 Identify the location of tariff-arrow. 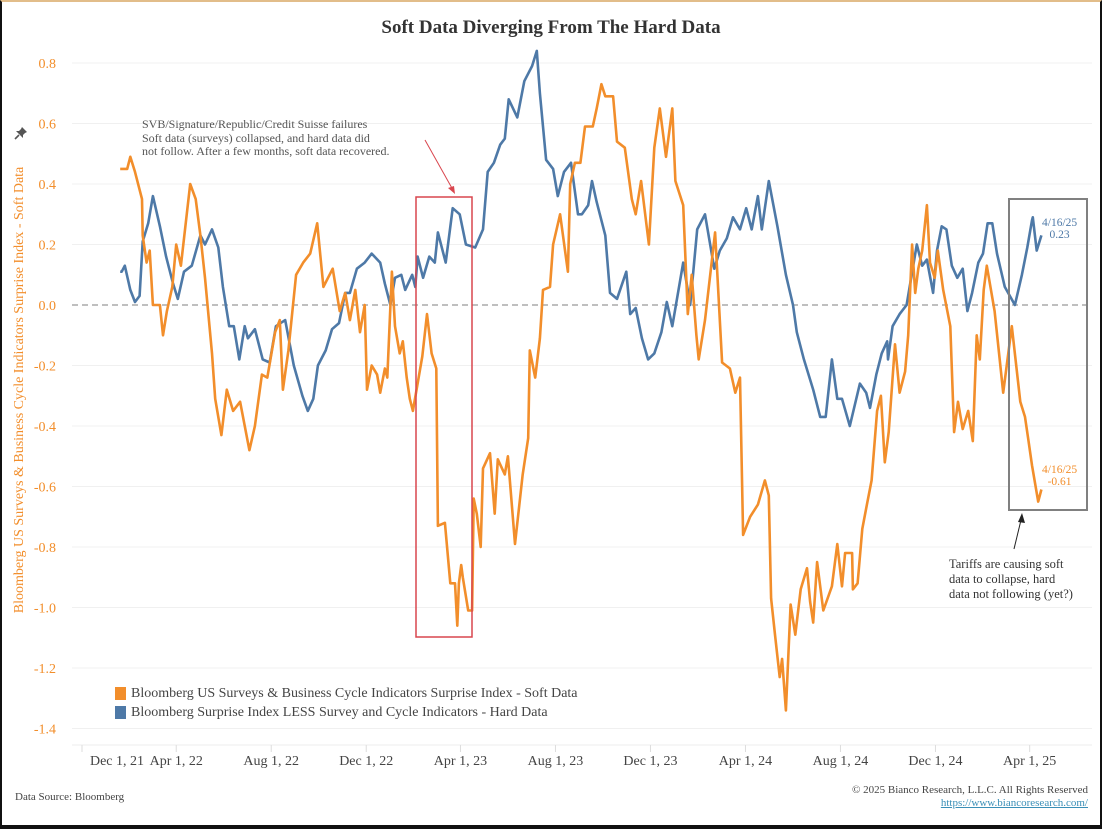
(1017, 534).